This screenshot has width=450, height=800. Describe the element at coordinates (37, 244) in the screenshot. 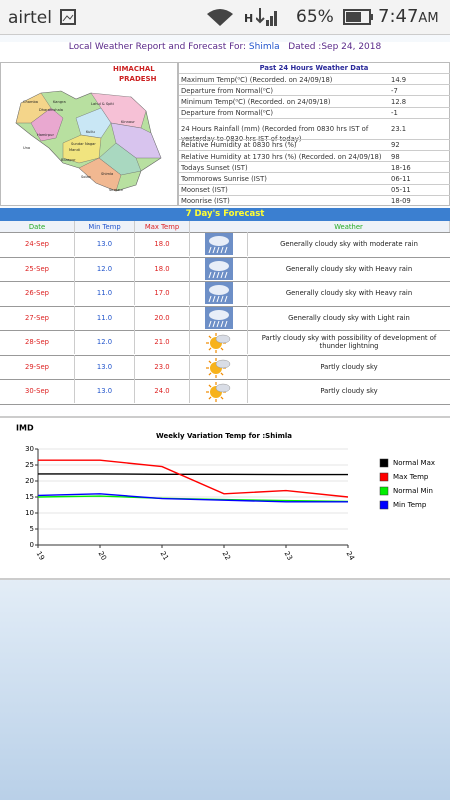

I see `forecast-date: 24-Sep` at that location.